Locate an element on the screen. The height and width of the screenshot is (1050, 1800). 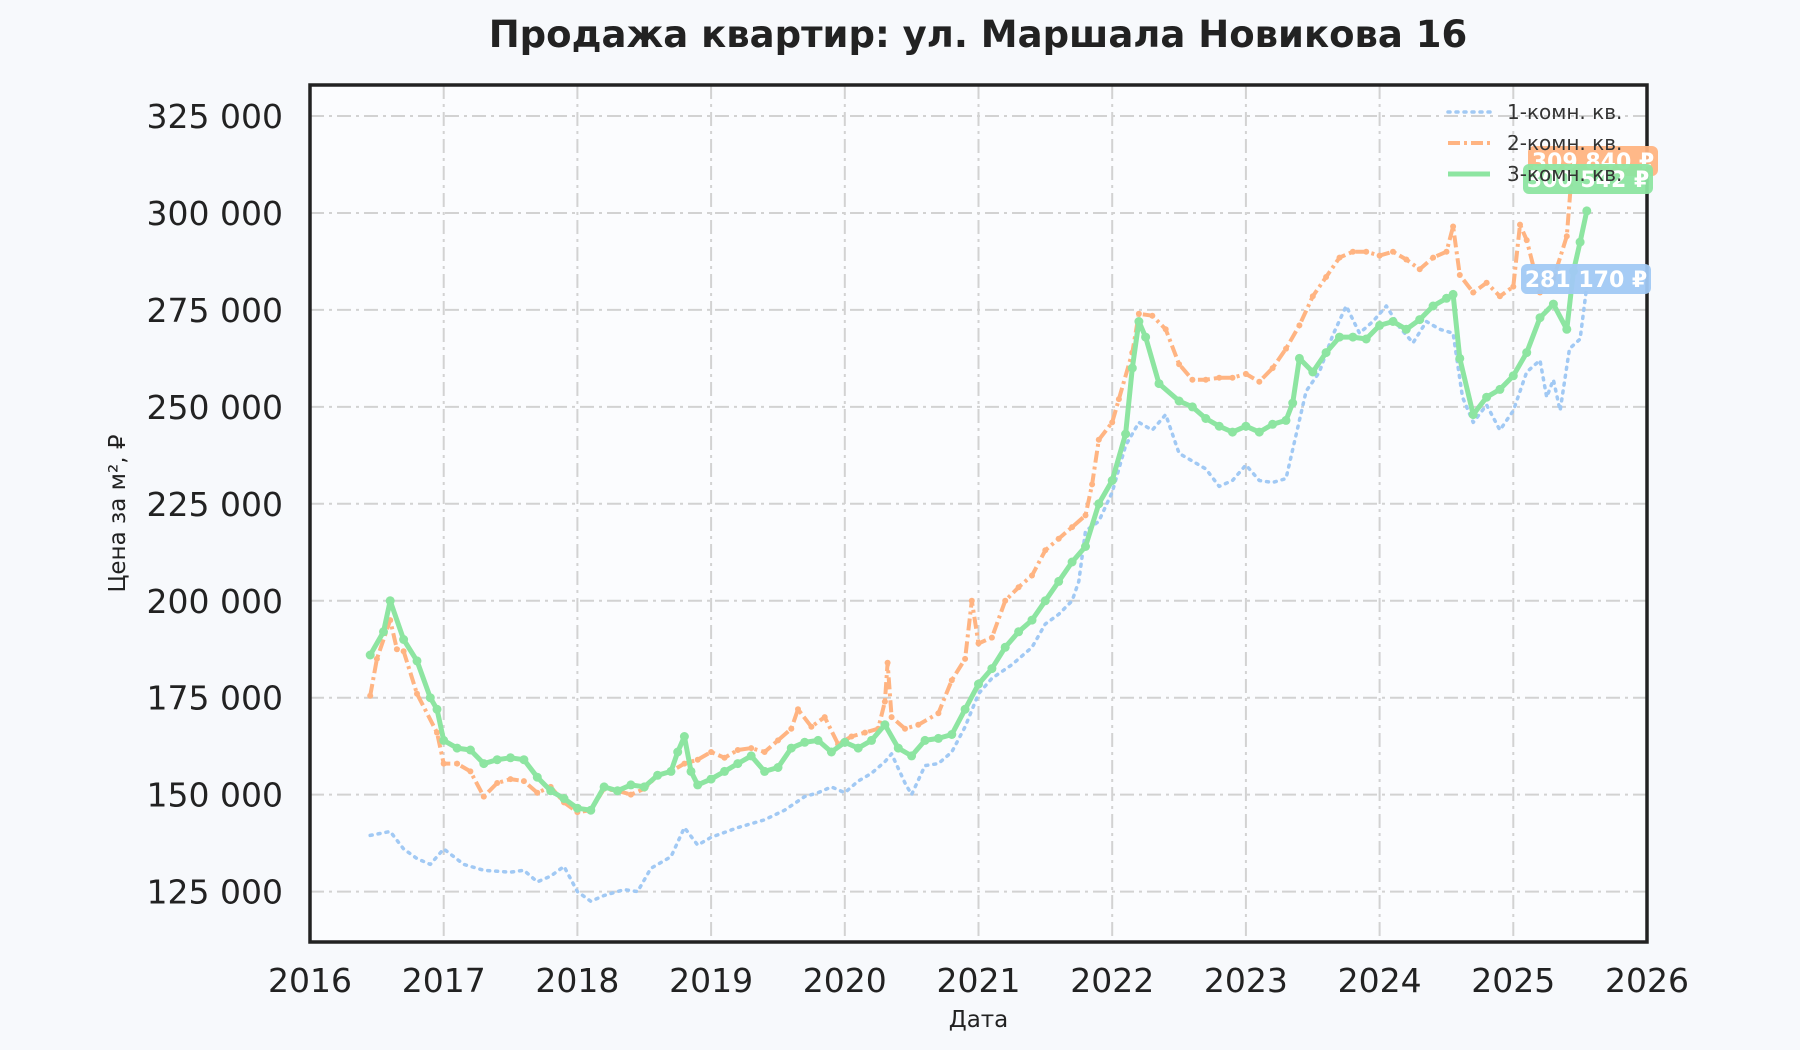
legend-label-1k: 1-комн. кв. is located at coordinates (1564, 112).